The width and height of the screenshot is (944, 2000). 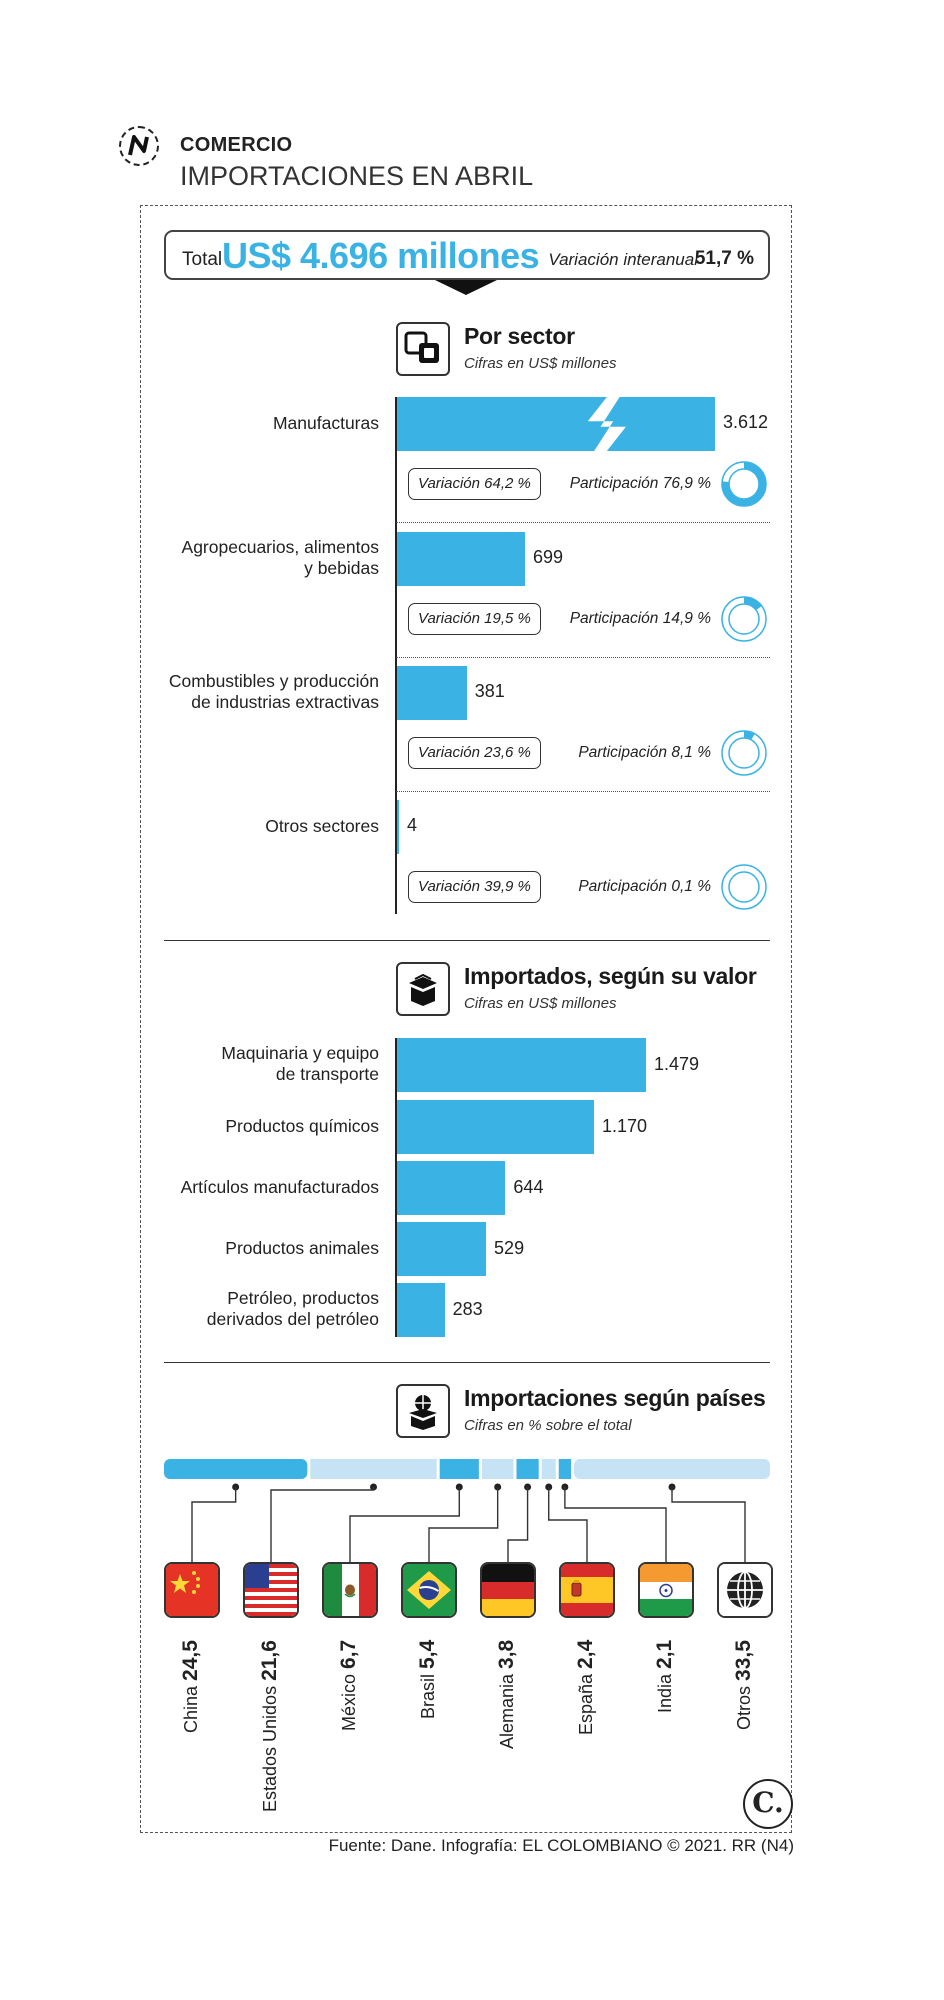 What do you see at coordinates (428, 1693) in the screenshot?
I see `country-name: Brasil` at bounding box center [428, 1693].